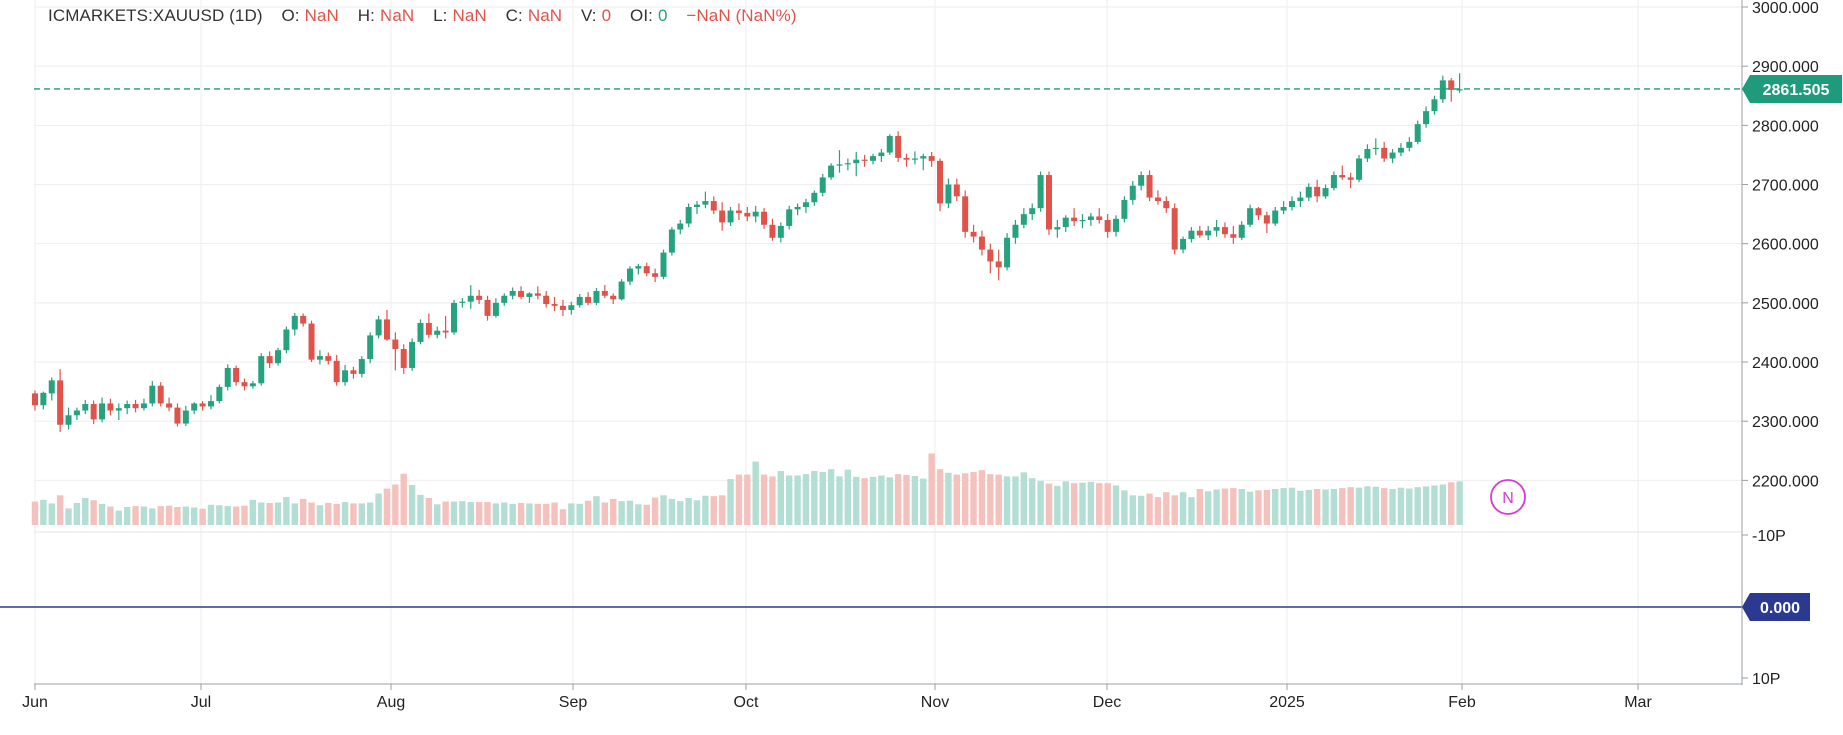  I want to click on price-tick-label: 2900.000, so click(1785, 67).